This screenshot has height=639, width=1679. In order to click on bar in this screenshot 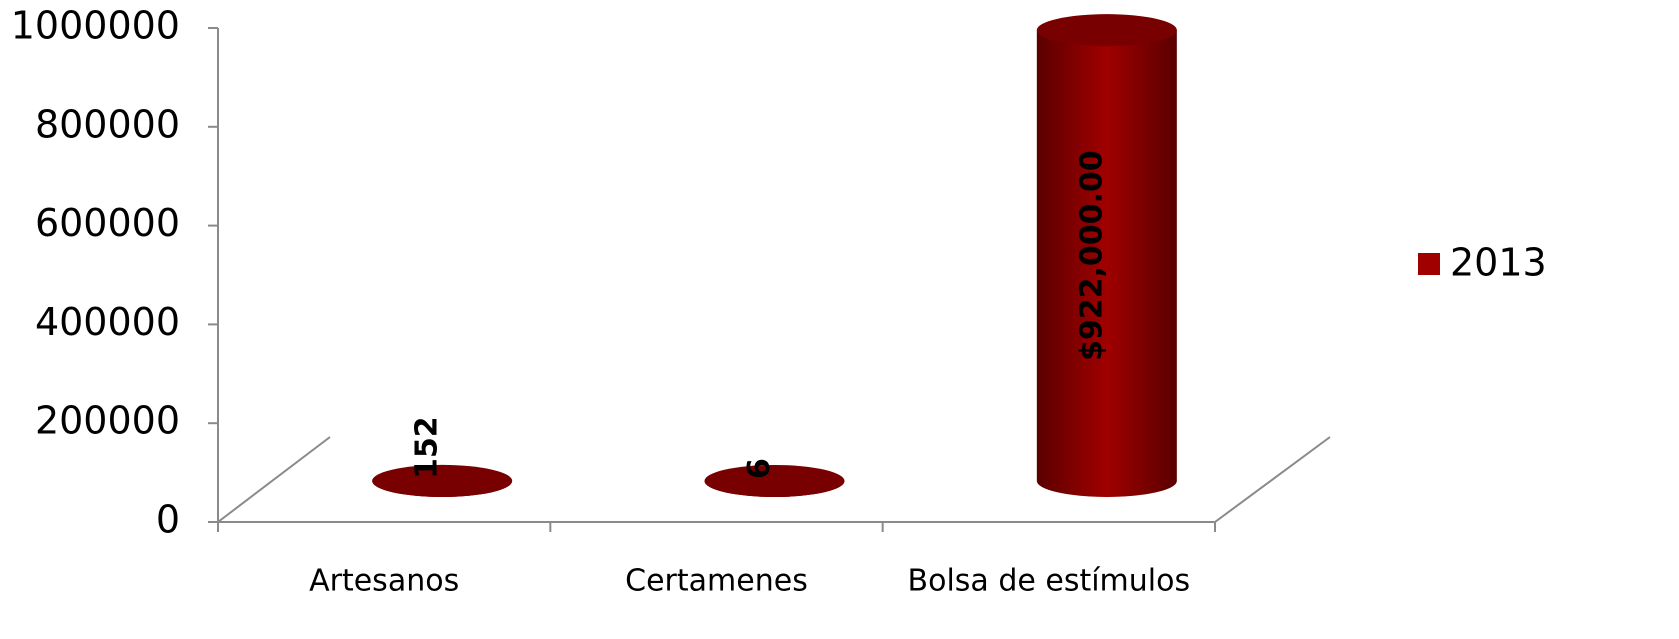, I will do `click(1106, 263)`.